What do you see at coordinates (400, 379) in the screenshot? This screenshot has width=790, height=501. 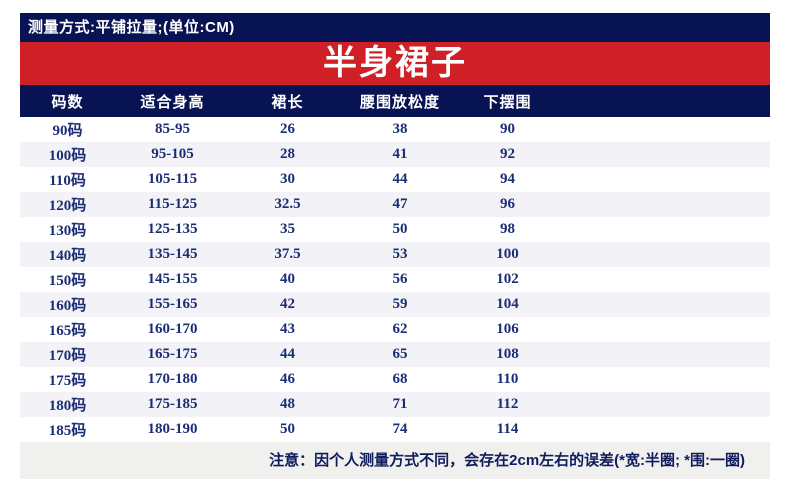 I see `table-cell: 68` at bounding box center [400, 379].